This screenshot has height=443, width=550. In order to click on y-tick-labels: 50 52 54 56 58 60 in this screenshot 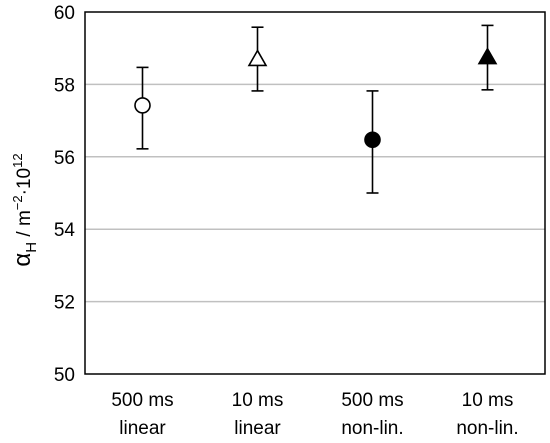, I will do `click(65, 194)`.